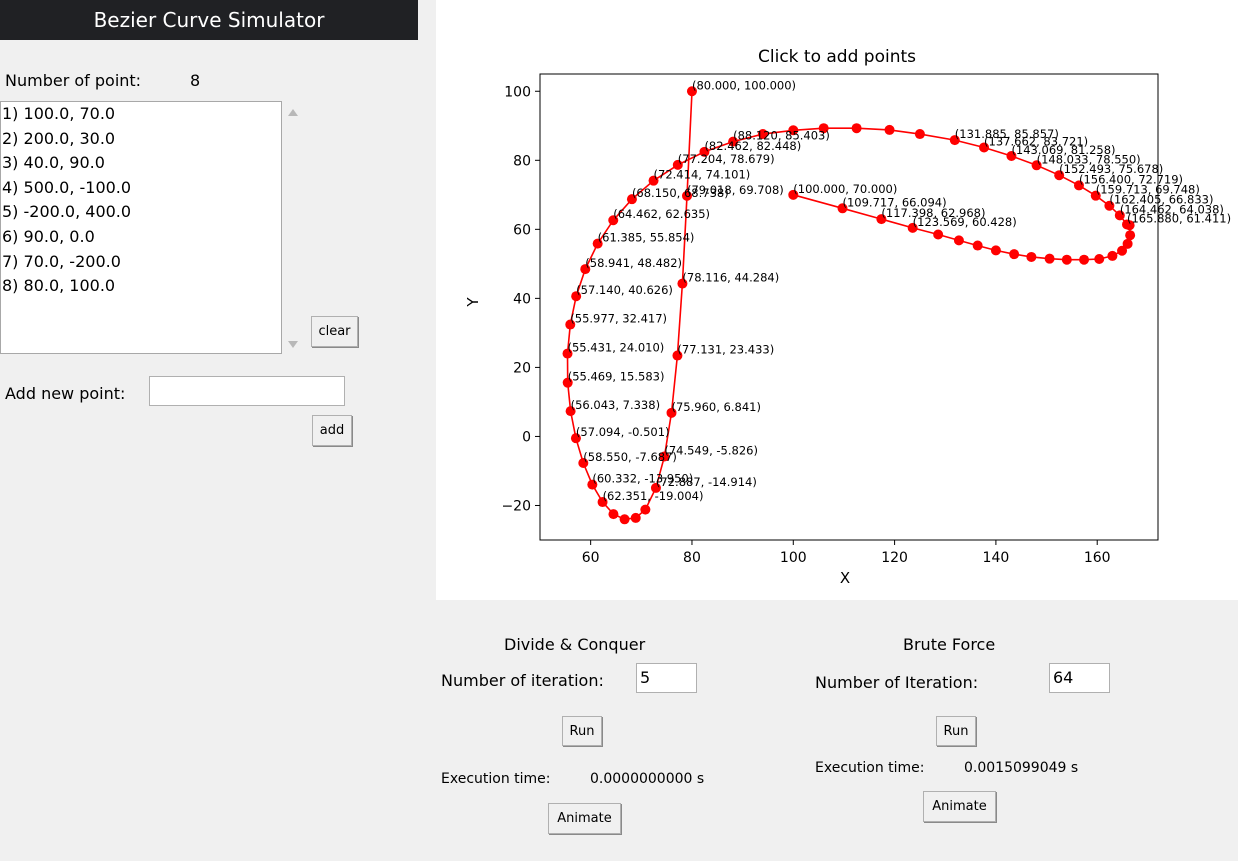 The image size is (1238, 861). What do you see at coordinates (209, 20) in the screenshot?
I see `app-title: Bezier Curve Simulator` at bounding box center [209, 20].